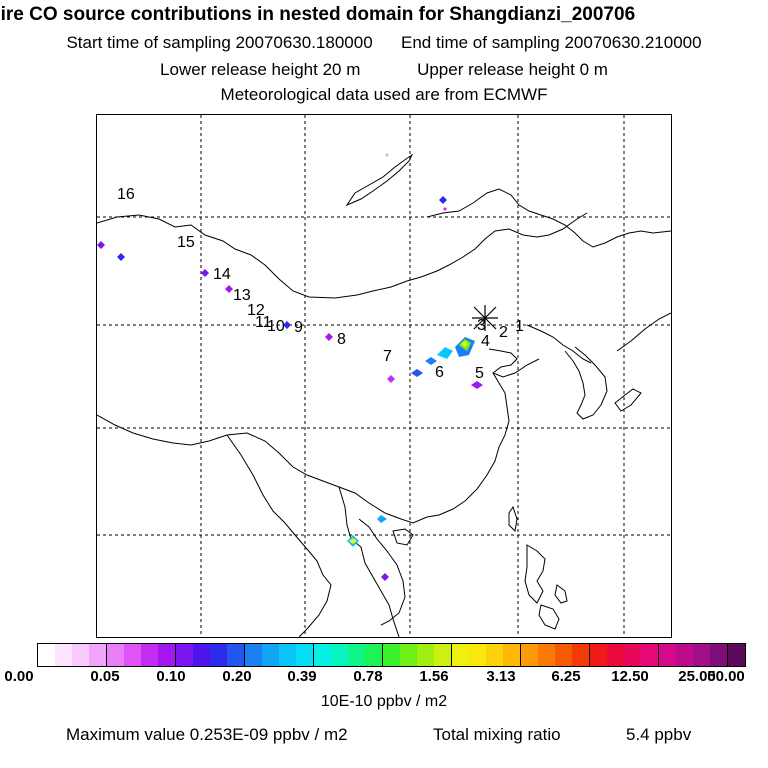 Image resolution: width=768 pixels, height=768 pixels. What do you see at coordinates (503, 332) in the screenshot?
I see `trajectory-label: 2` at bounding box center [503, 332].